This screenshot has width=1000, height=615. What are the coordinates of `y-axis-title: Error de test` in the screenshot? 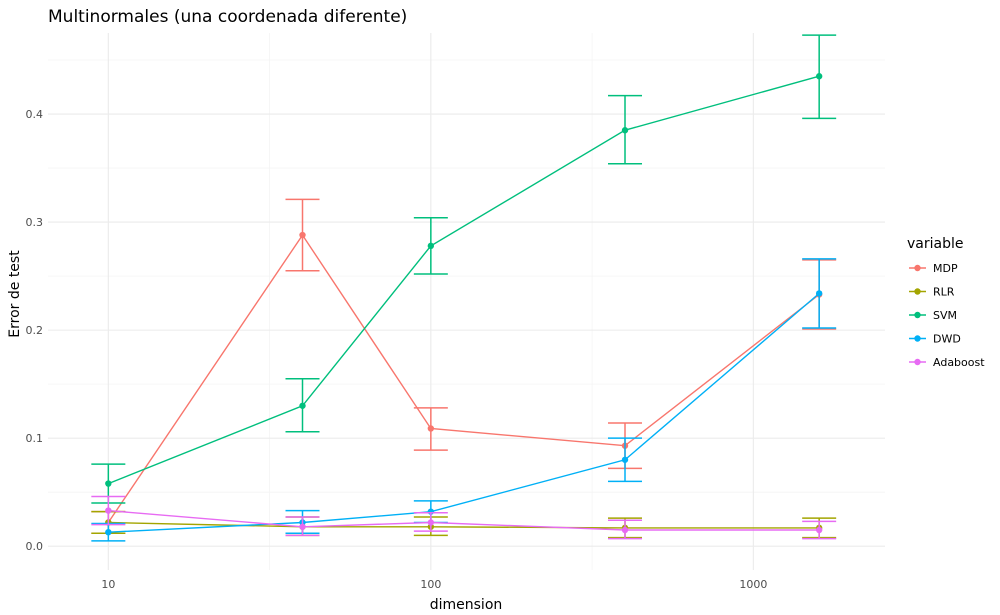 It's located at (15, 294).